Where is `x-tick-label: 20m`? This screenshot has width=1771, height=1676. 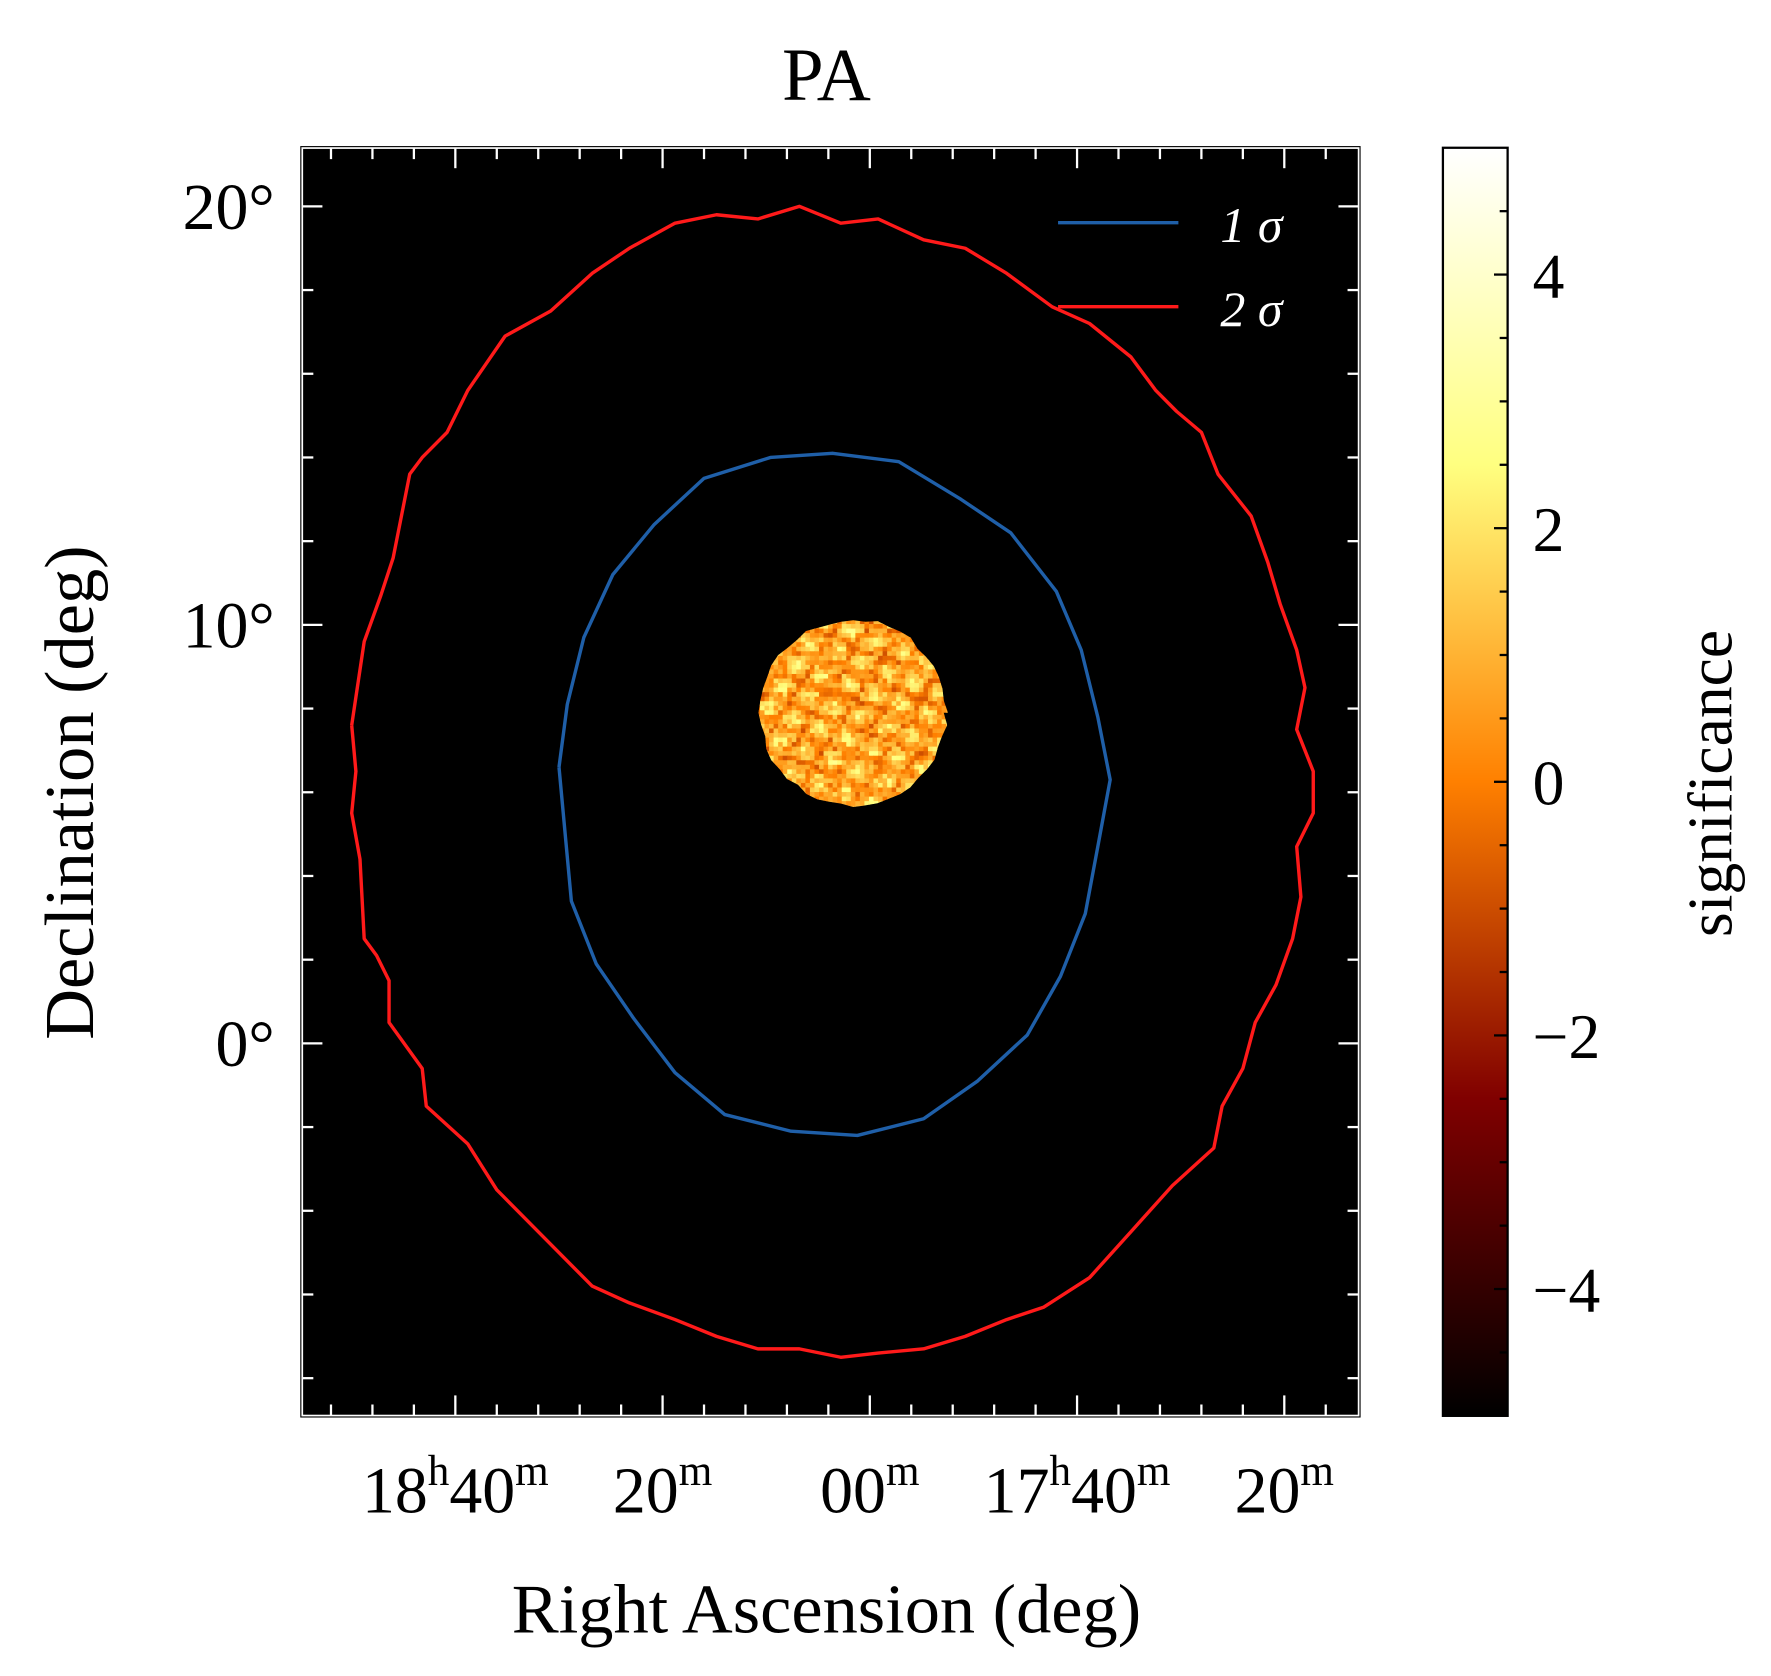
x-tick-label: 20m is located at coordinates (1284, 1487).